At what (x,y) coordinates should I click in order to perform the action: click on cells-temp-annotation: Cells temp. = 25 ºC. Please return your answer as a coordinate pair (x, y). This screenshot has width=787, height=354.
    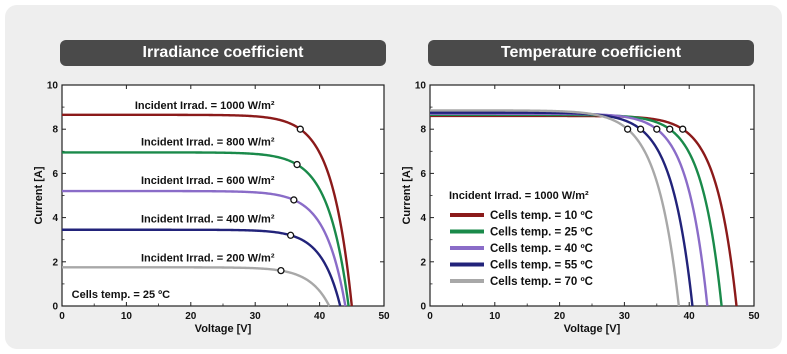
    Looking at the image, I should click on (121, 295).